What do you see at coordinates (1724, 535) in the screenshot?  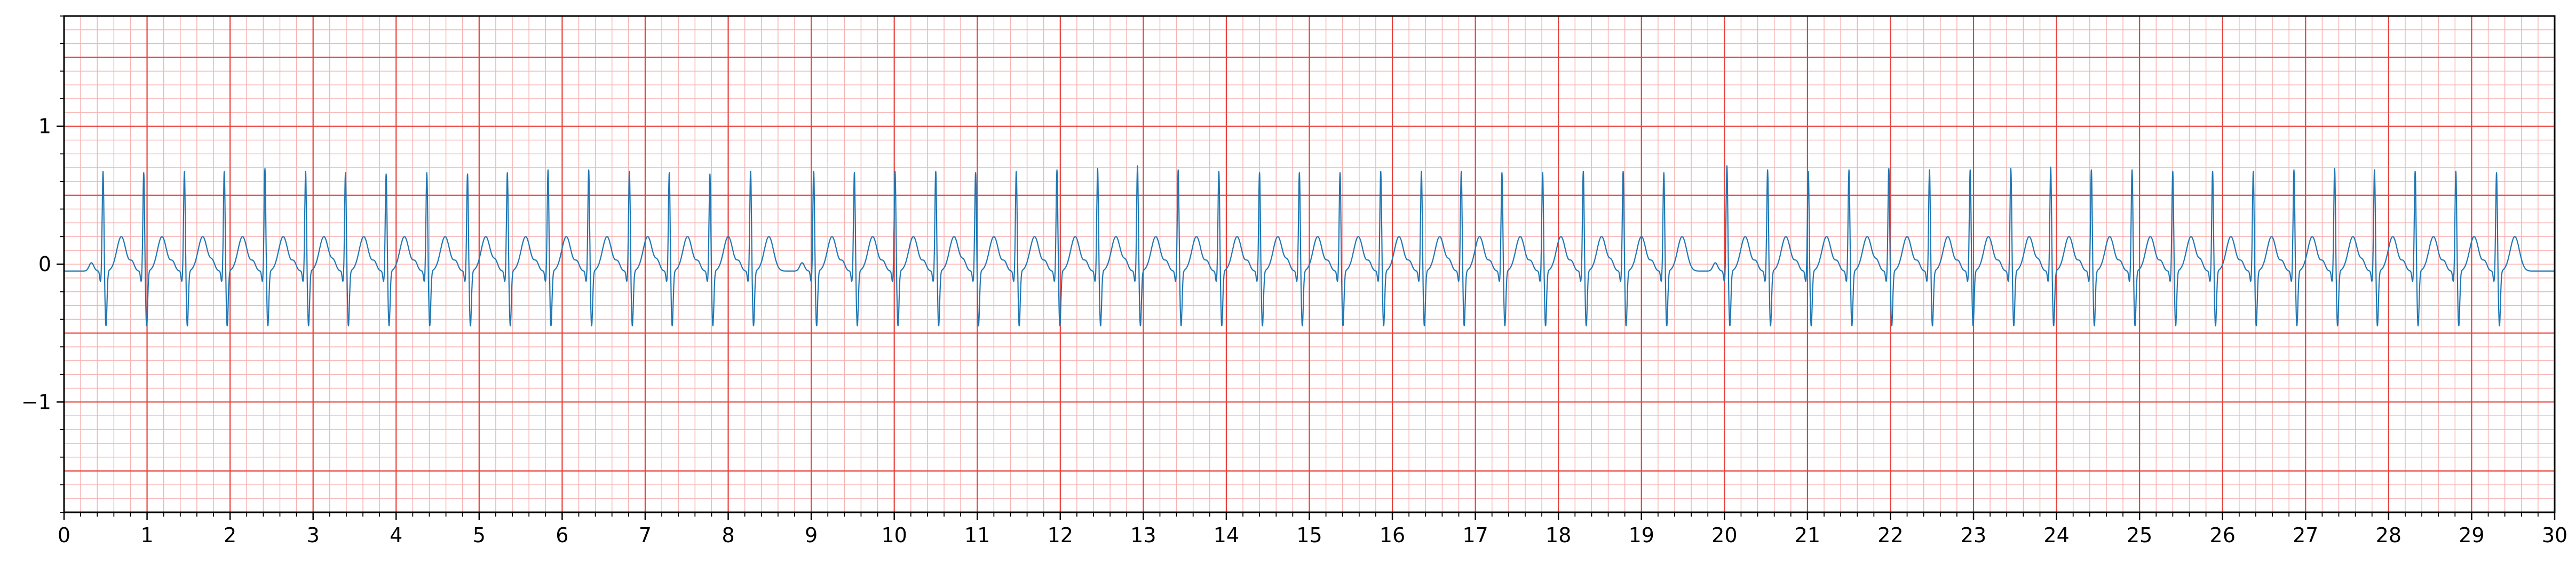 I see `x-tick-label: 20` at bounding box center [1724, 535].